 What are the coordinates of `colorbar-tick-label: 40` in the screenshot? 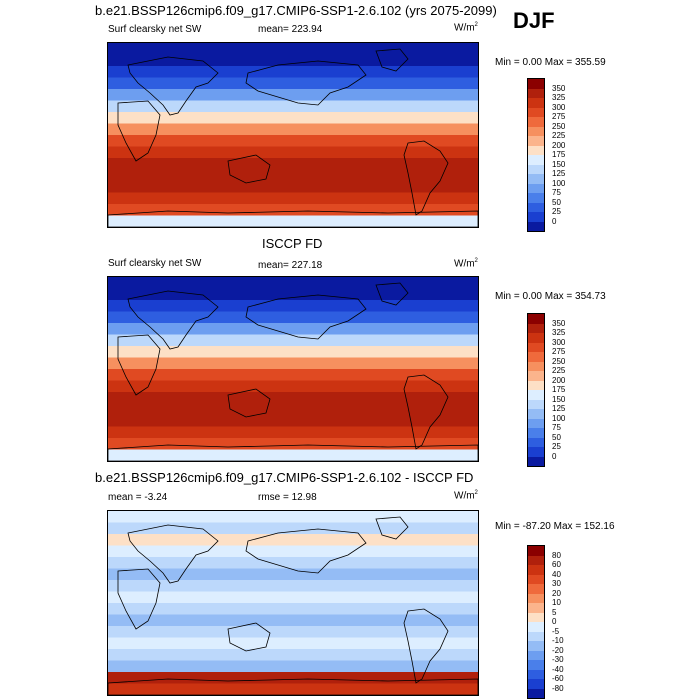 It's located at (556, 574).